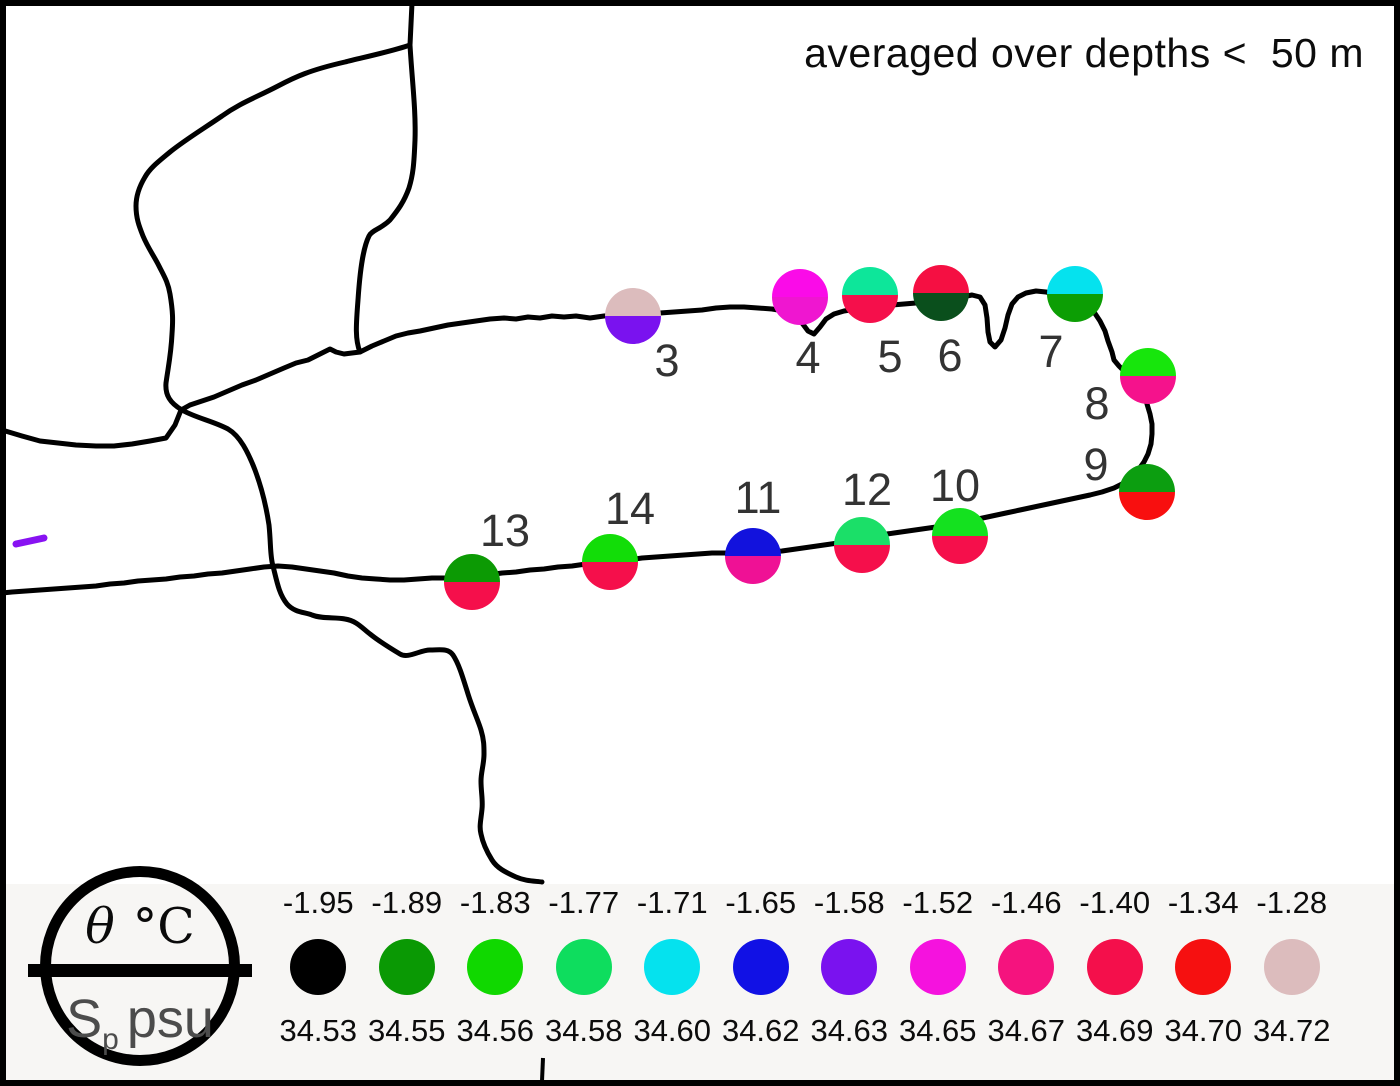  I want to click on station-7-label: 7, so click(1051, 351).